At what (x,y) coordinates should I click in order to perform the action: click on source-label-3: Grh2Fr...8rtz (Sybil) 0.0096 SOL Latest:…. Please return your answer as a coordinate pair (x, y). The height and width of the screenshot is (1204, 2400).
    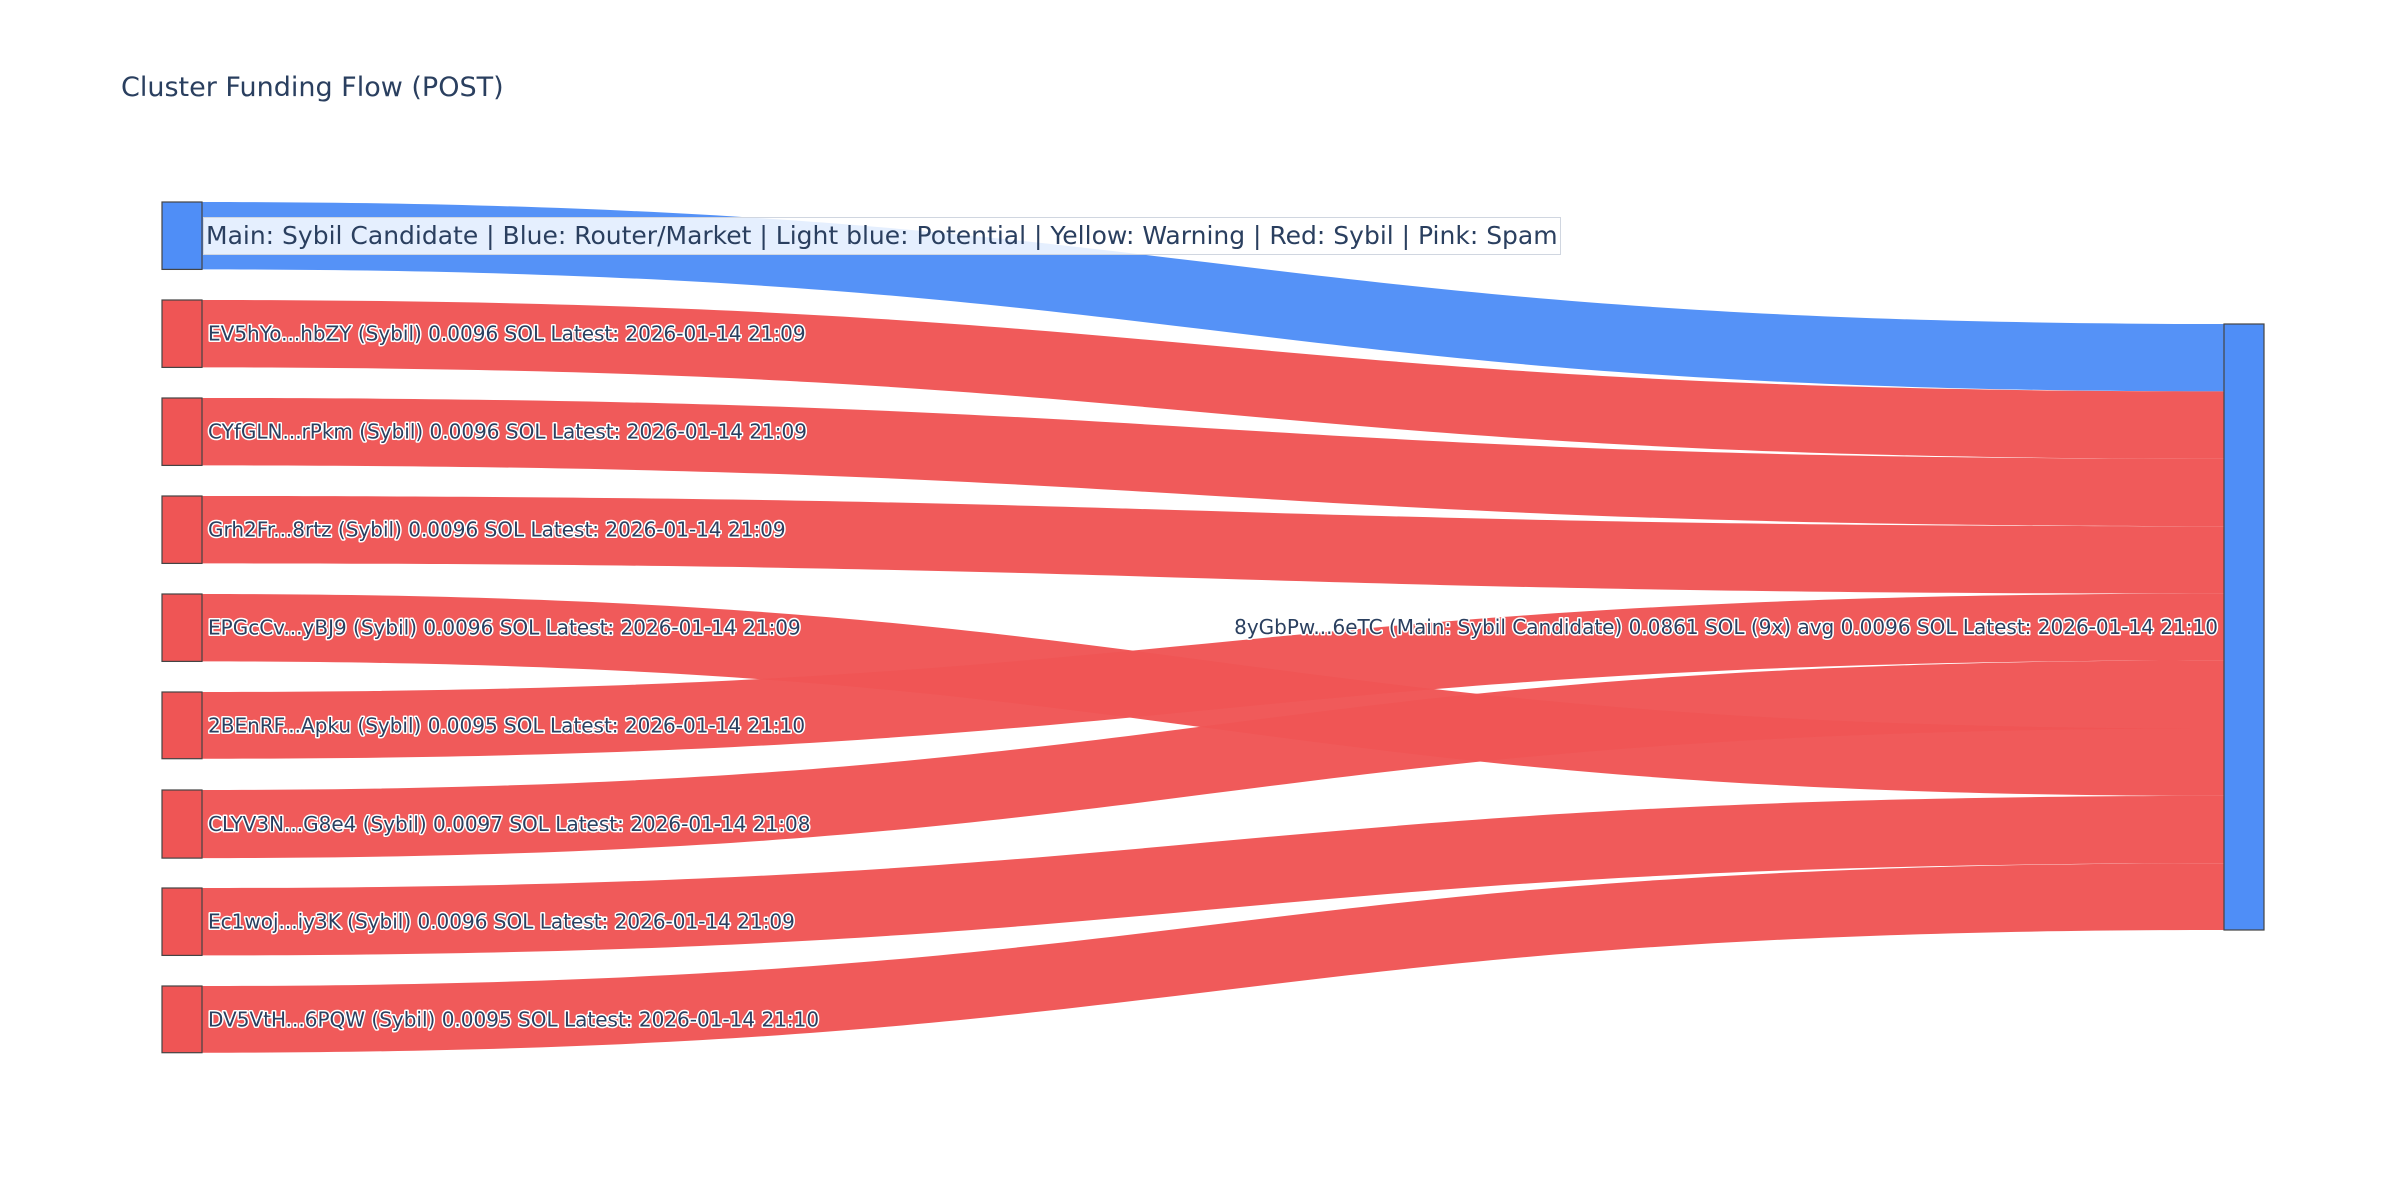
    Looking at the image, I should click on (497, 530).